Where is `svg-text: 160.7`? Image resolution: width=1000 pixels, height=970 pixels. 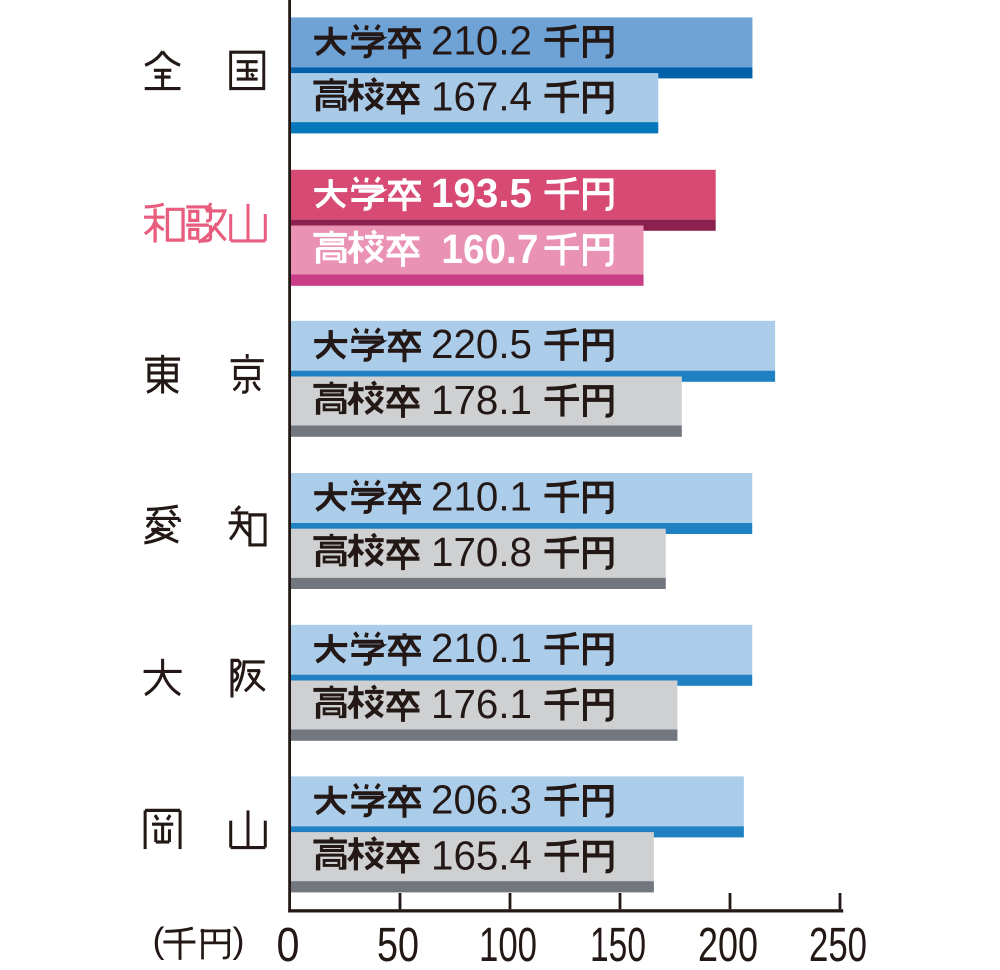 svg-text: 160.7 is located at coordinates (489, 249).